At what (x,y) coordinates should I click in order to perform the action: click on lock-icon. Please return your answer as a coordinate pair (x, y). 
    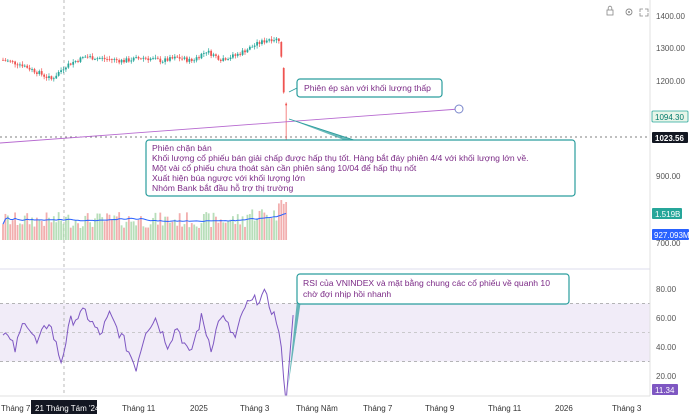
    Looking at the image, I should click on (610, 10).